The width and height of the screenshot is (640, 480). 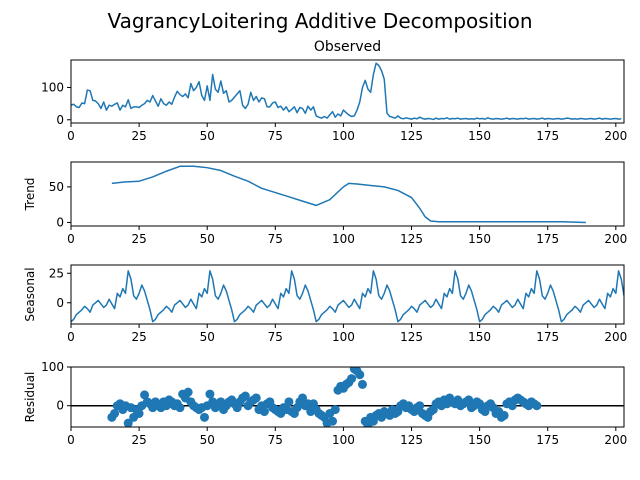 I want to click on observed-line, so click(x=346, y=91).